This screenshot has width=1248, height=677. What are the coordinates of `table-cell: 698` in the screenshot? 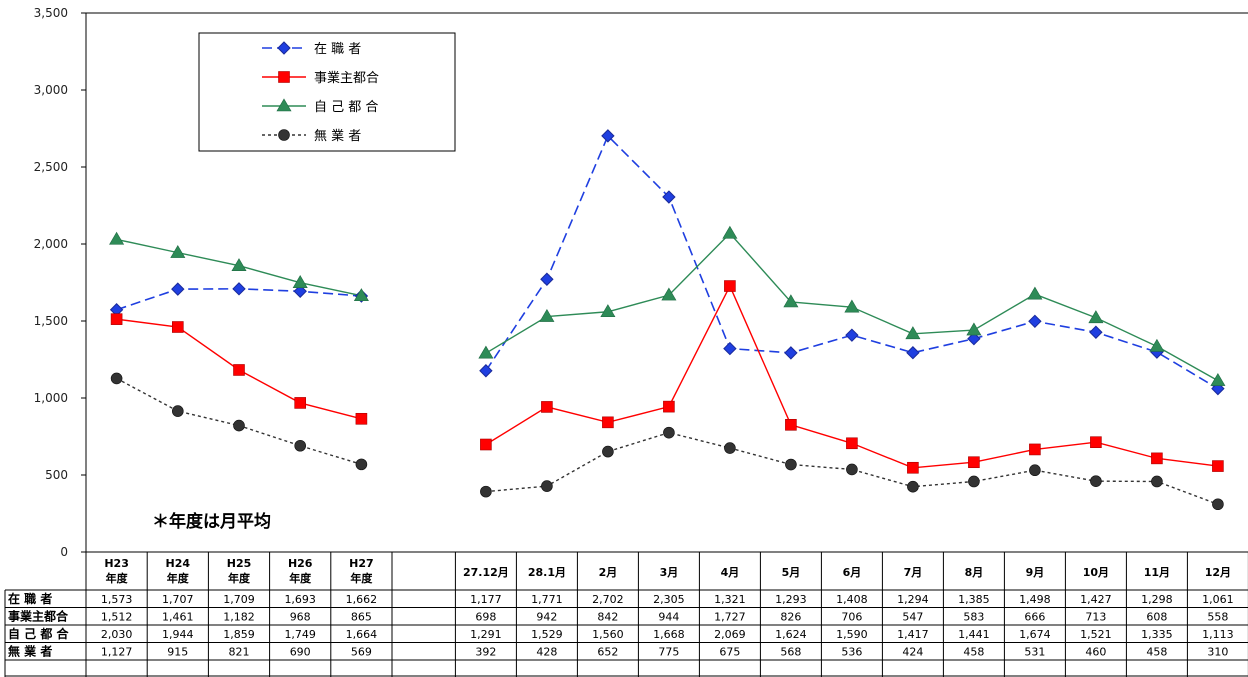 It's located at (485, 617).